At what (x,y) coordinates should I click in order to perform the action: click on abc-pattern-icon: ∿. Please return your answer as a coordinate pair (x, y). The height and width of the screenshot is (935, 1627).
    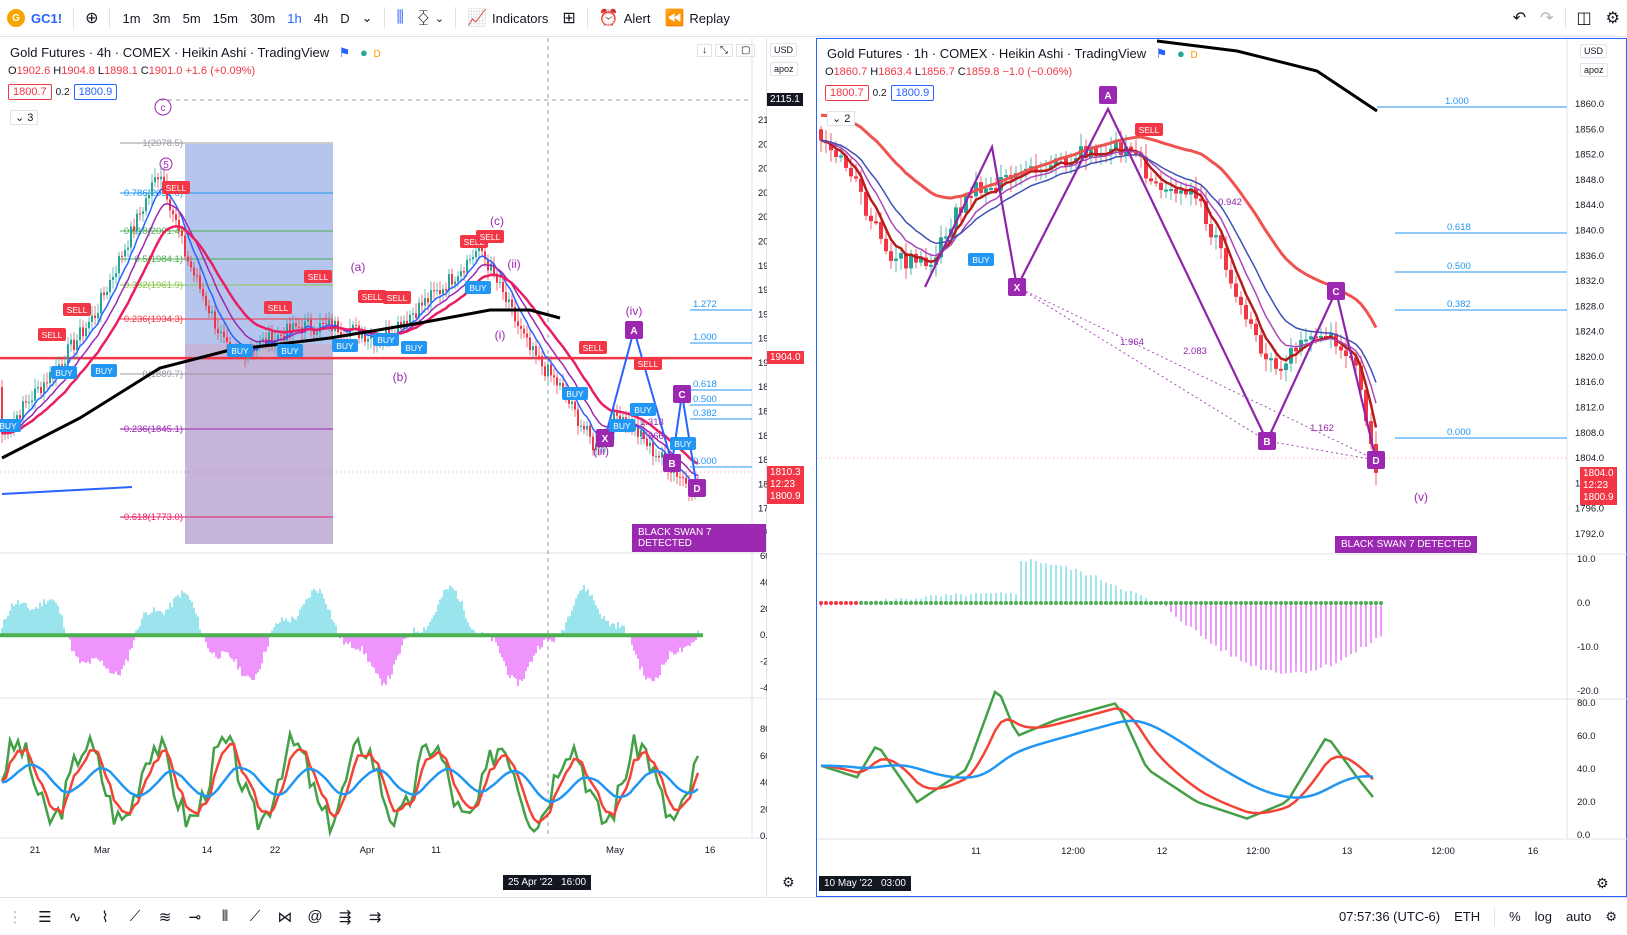
    Looking at the image, I should click on (75, 917).